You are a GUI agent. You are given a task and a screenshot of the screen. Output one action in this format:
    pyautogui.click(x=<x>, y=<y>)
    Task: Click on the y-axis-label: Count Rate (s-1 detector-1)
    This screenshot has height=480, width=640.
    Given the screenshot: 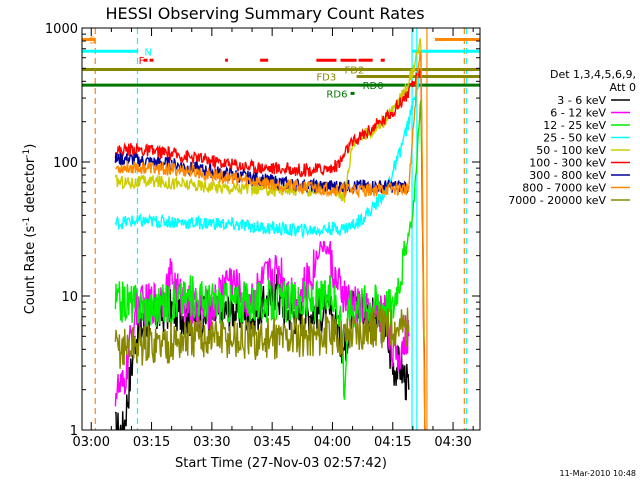 What is the action you would take?
    pyautogui.click(x=30, y=229)
    